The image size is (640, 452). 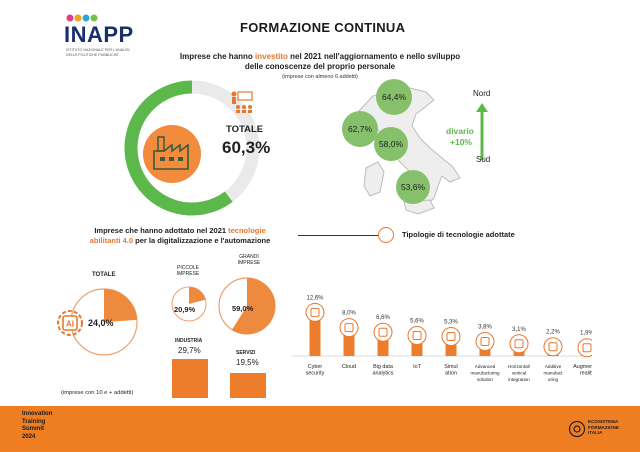 I want to click on investment-heading-line2: delle conoscenze del proprio personale, so click(x=320, y=66).